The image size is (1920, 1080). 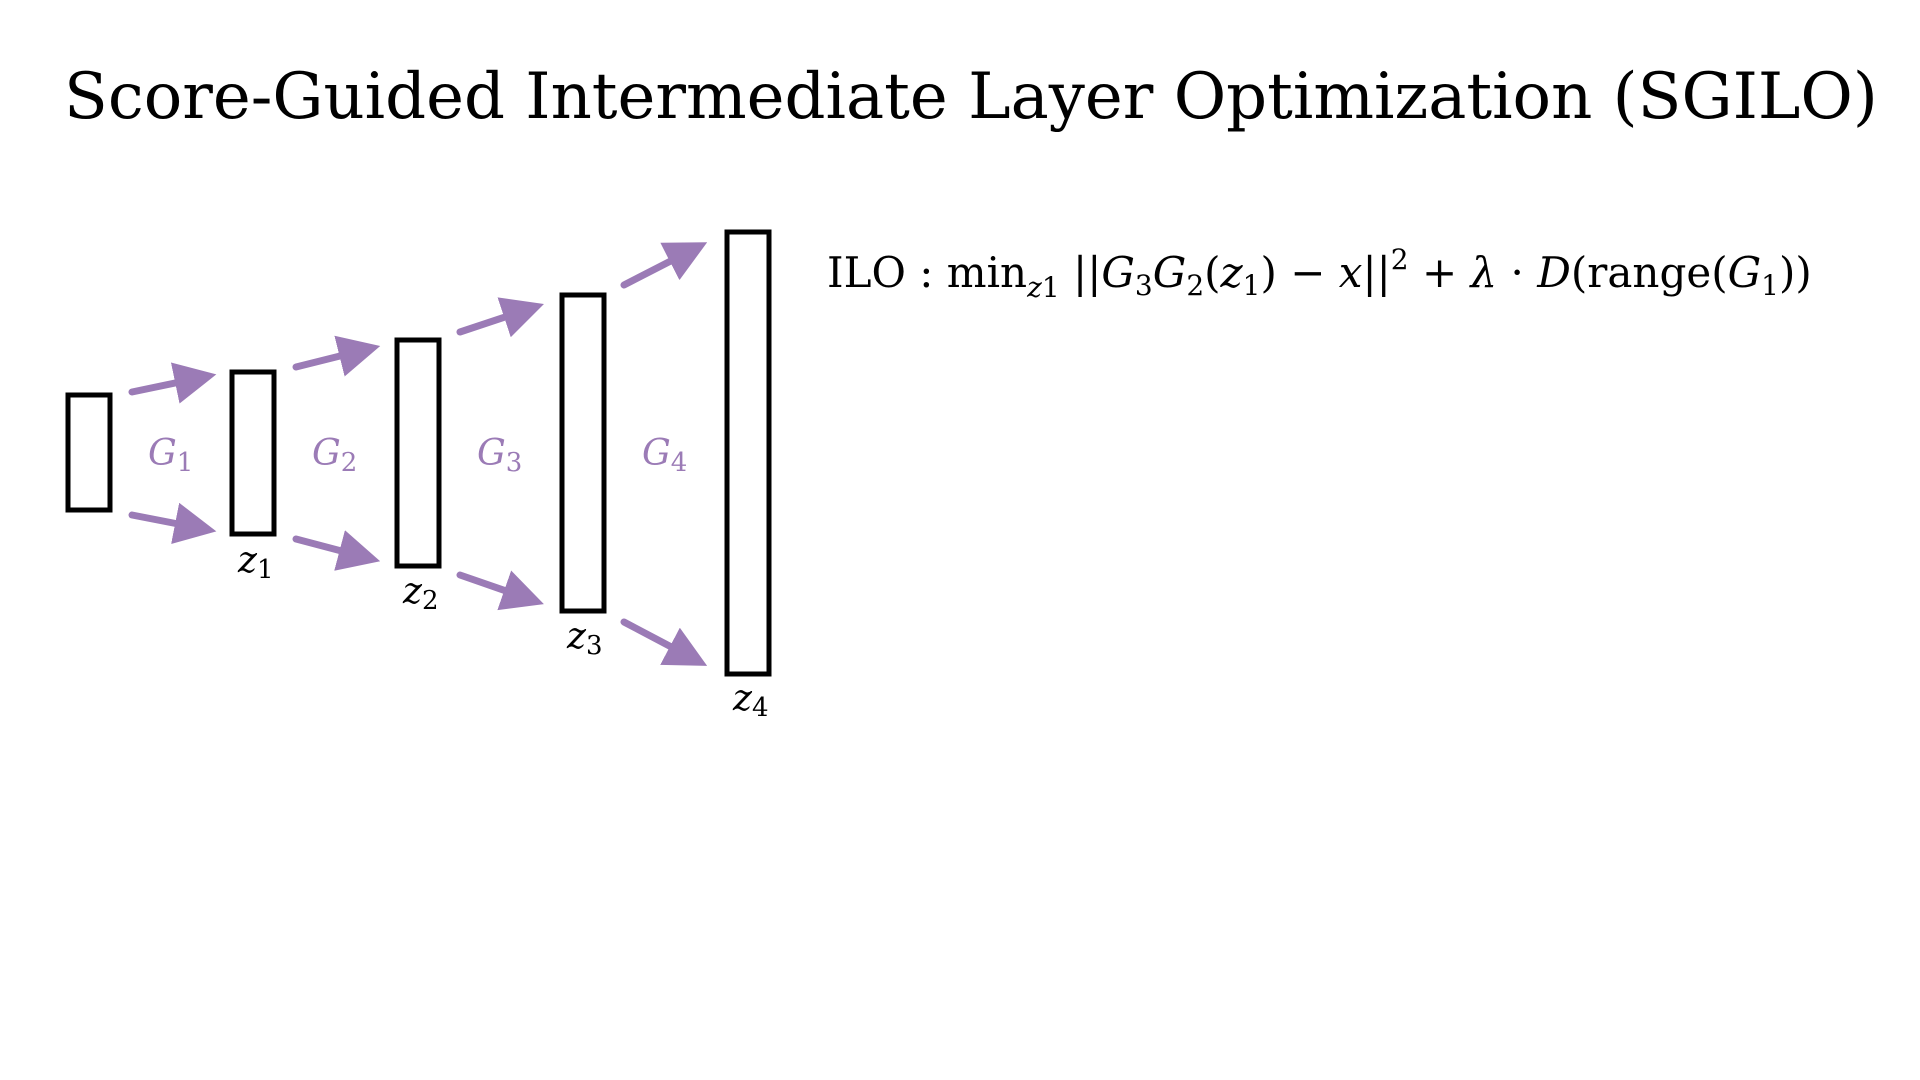 What do you see at coordinates (750, 700) in the screenshot?
I see `z4-label: z4` at bounding box center [750, 700].